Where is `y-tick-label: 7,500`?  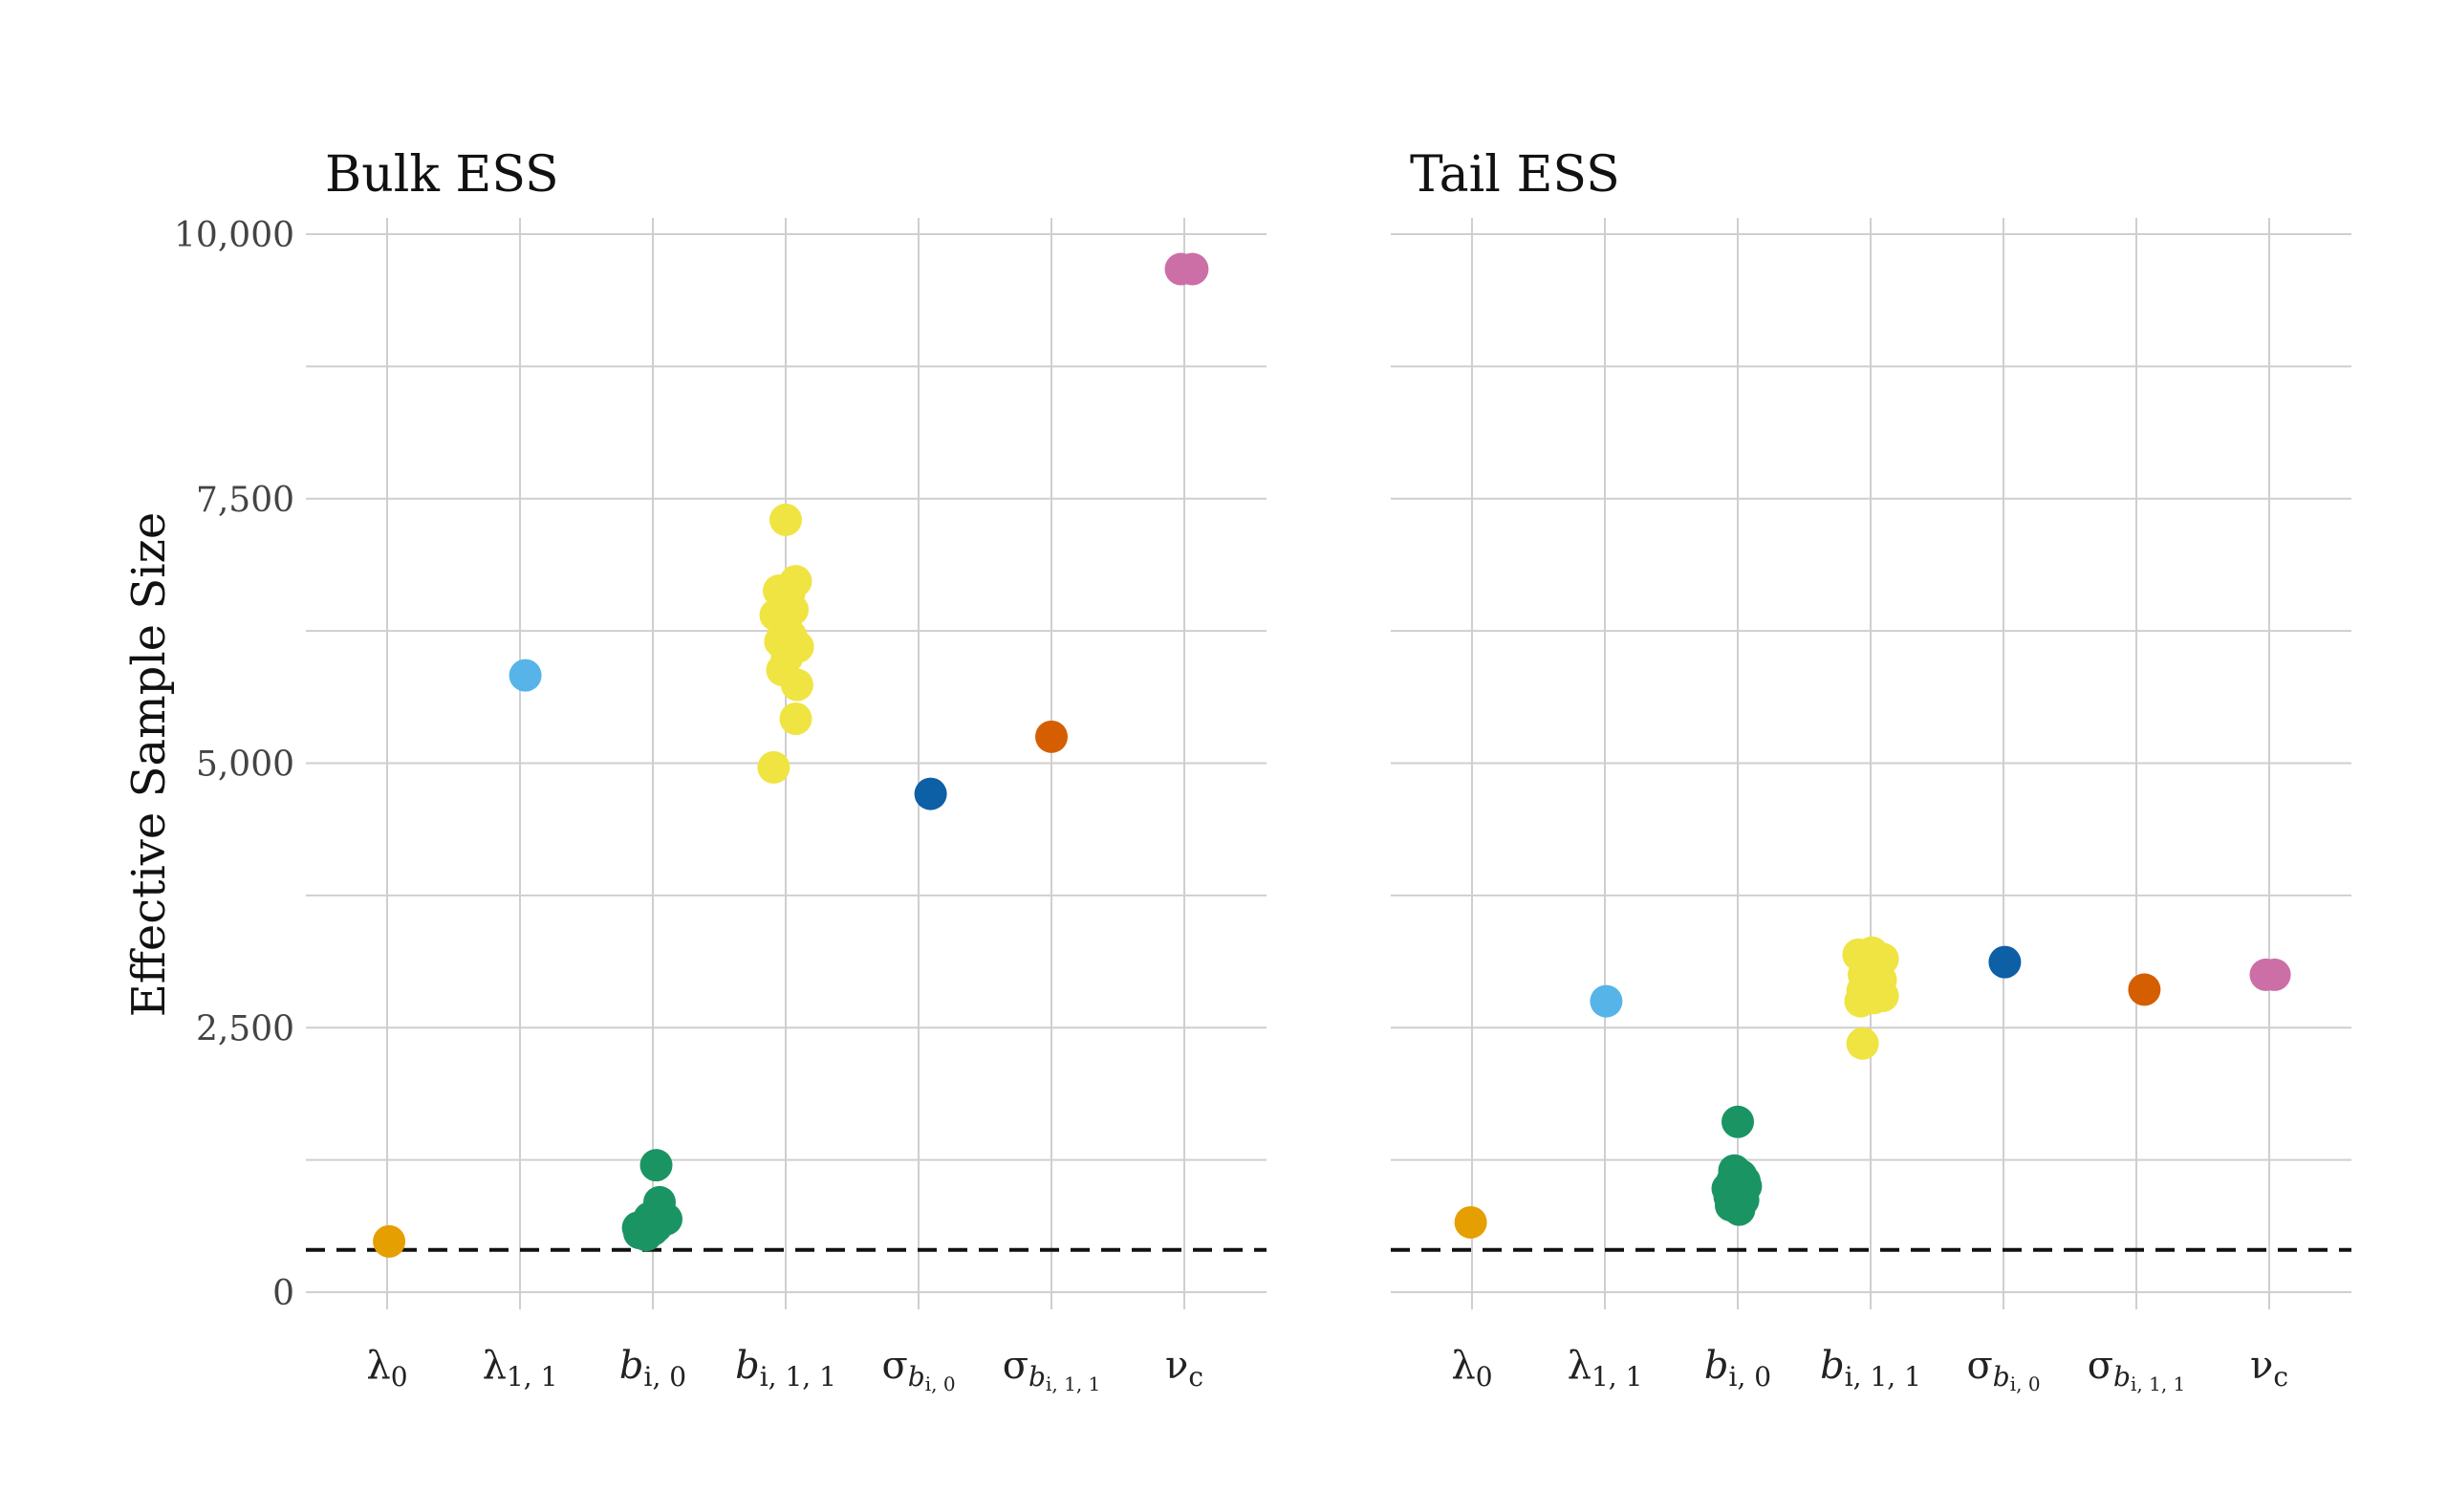 y-tick-label: 7,500 is located at coordinates (245, 501).